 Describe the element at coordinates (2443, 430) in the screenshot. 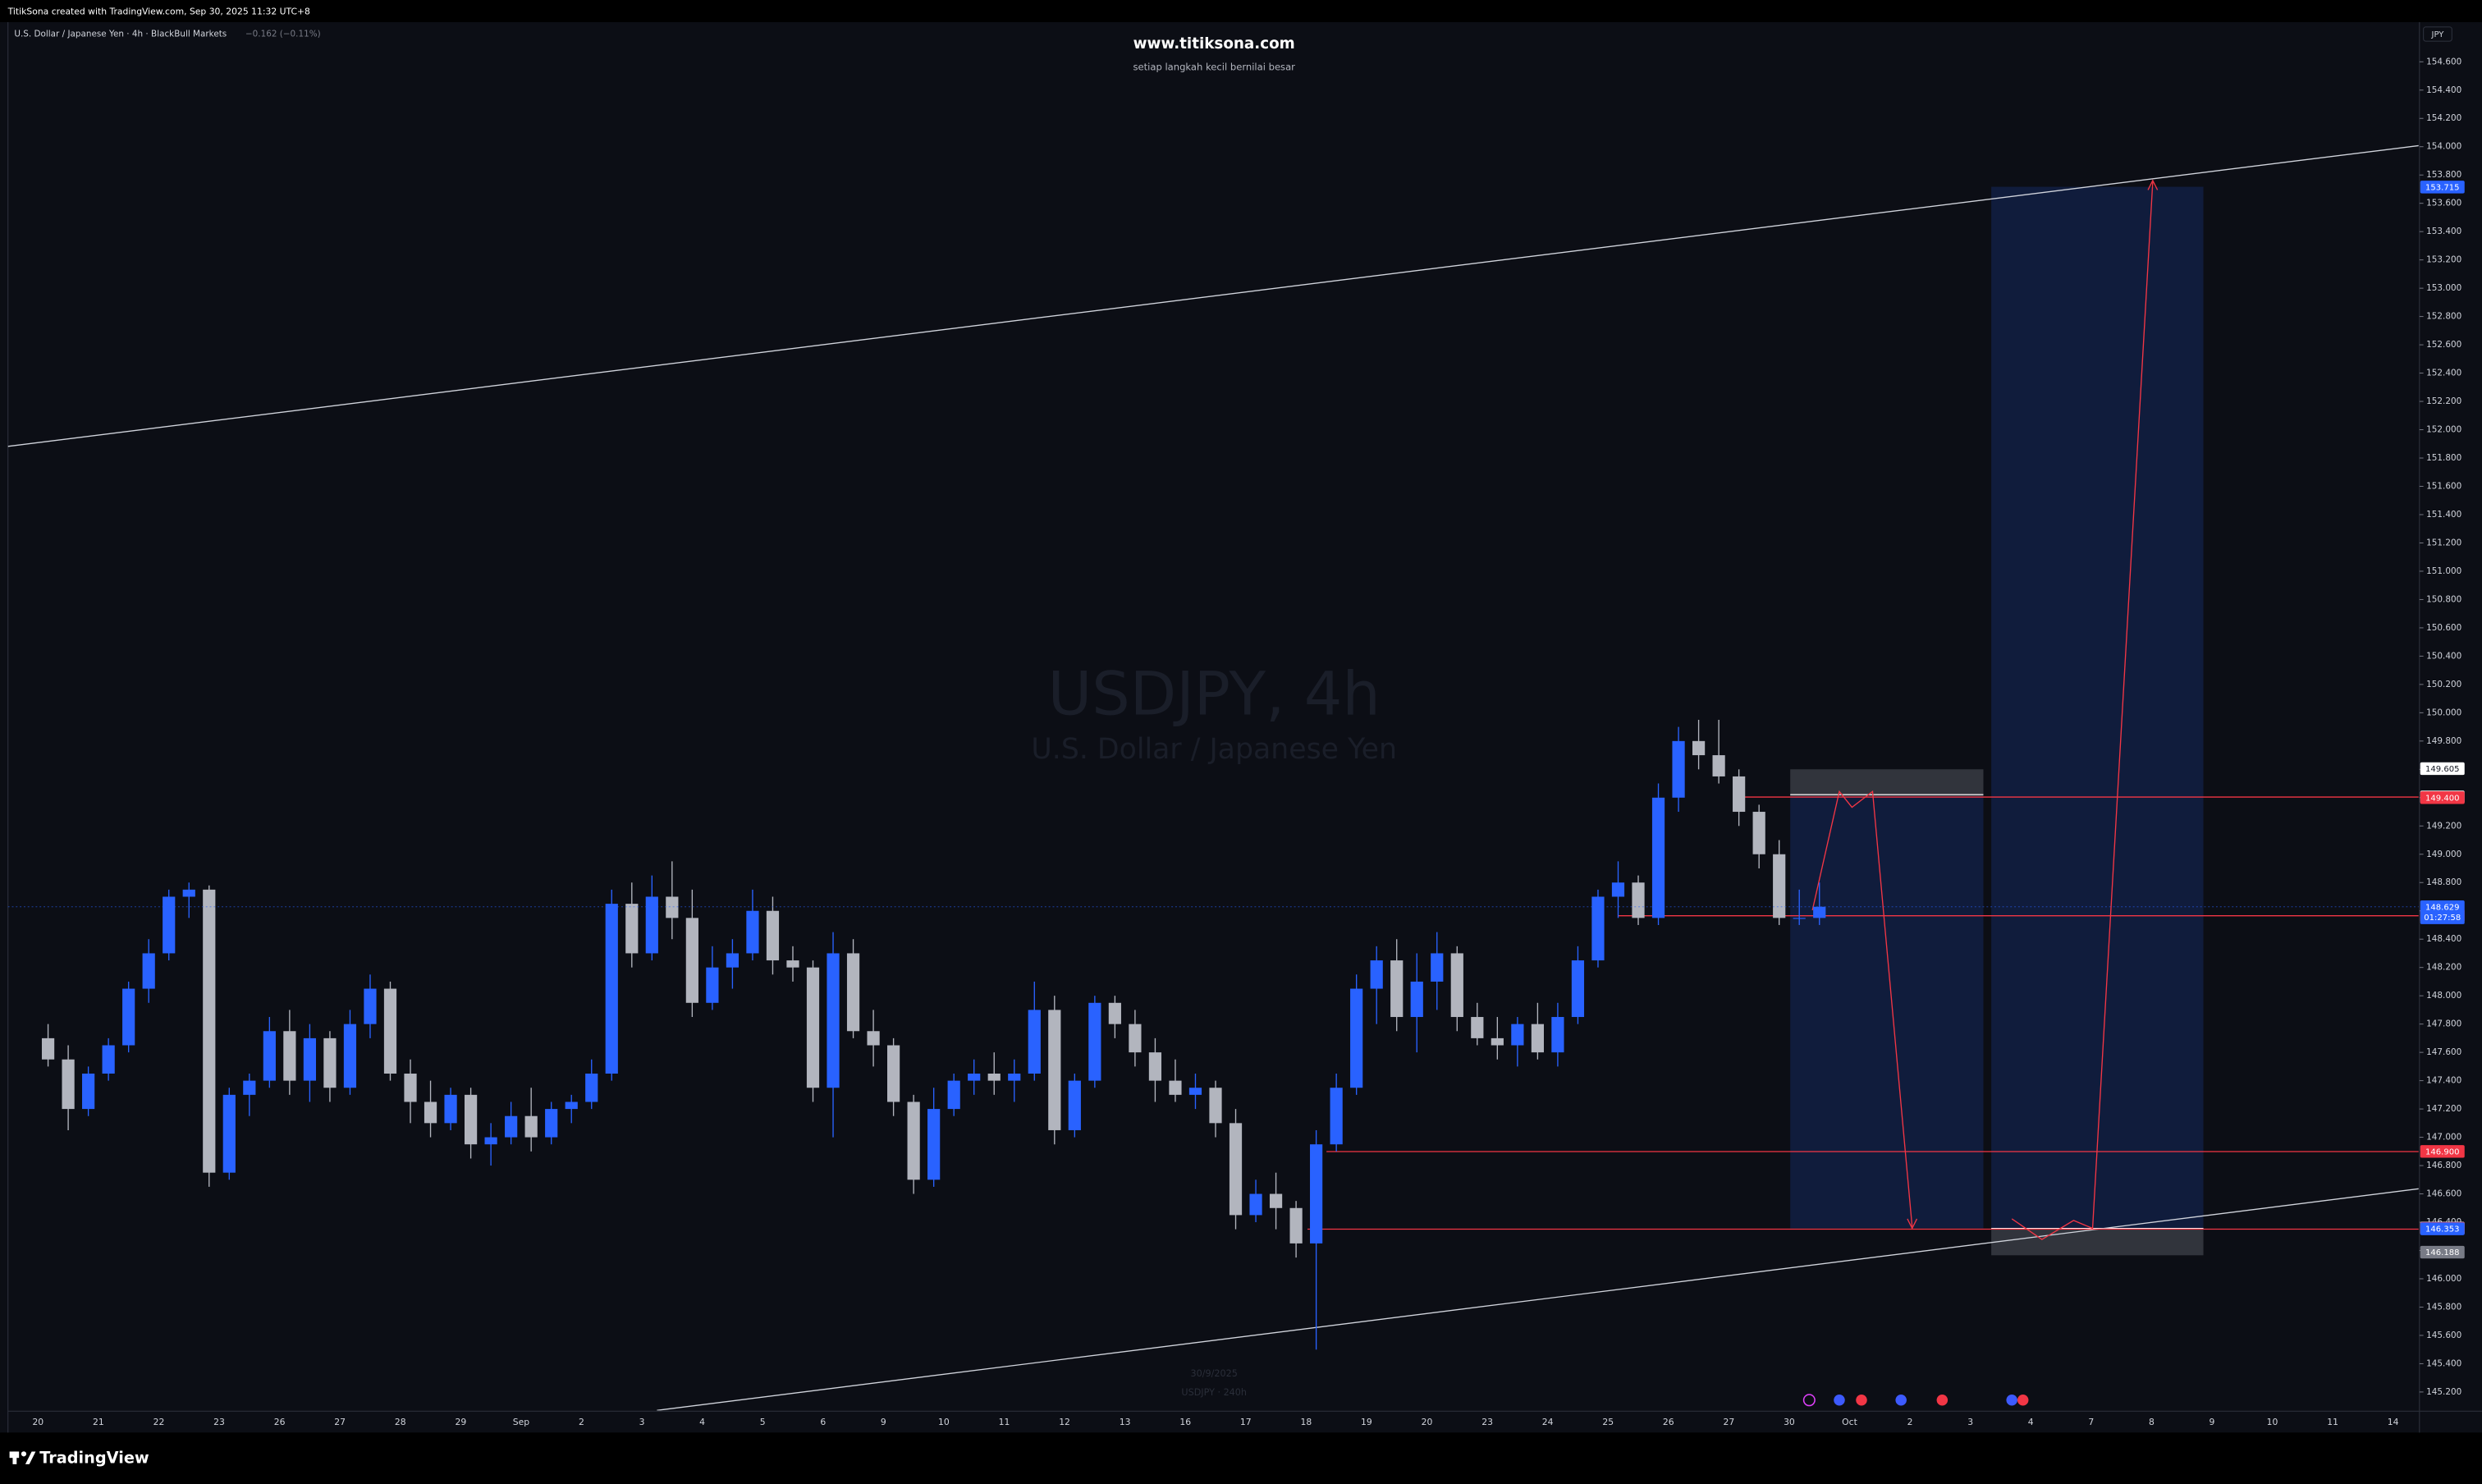

I see `y-tick-label: 152.000` at that location.